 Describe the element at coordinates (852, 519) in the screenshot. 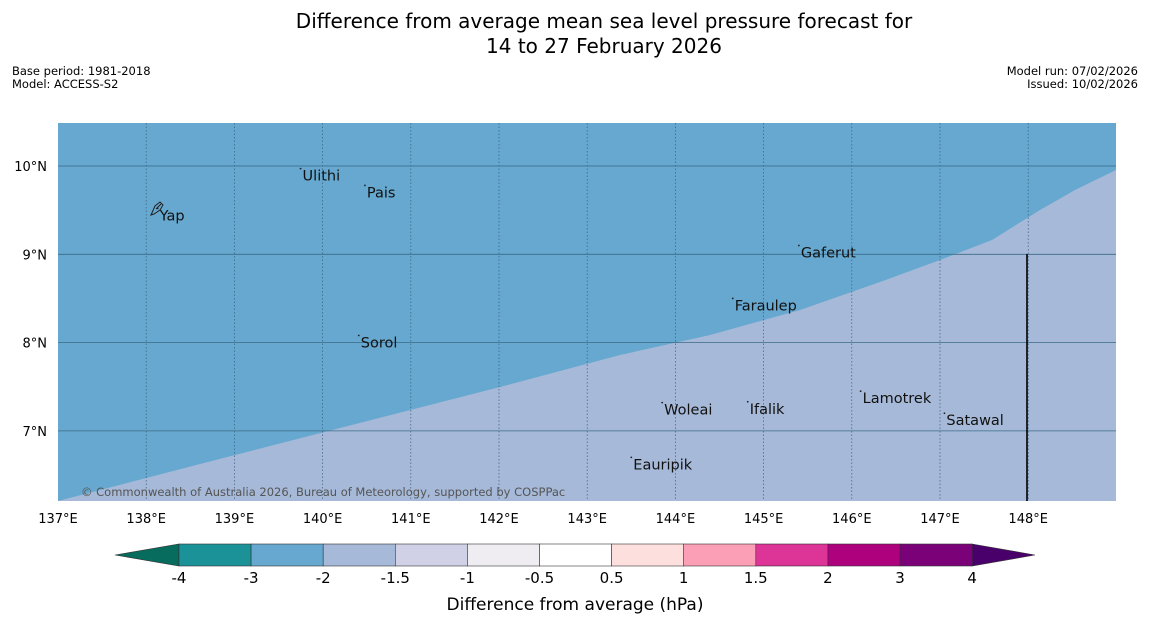

I see `longitude-tick-label: 146°E` at that location.